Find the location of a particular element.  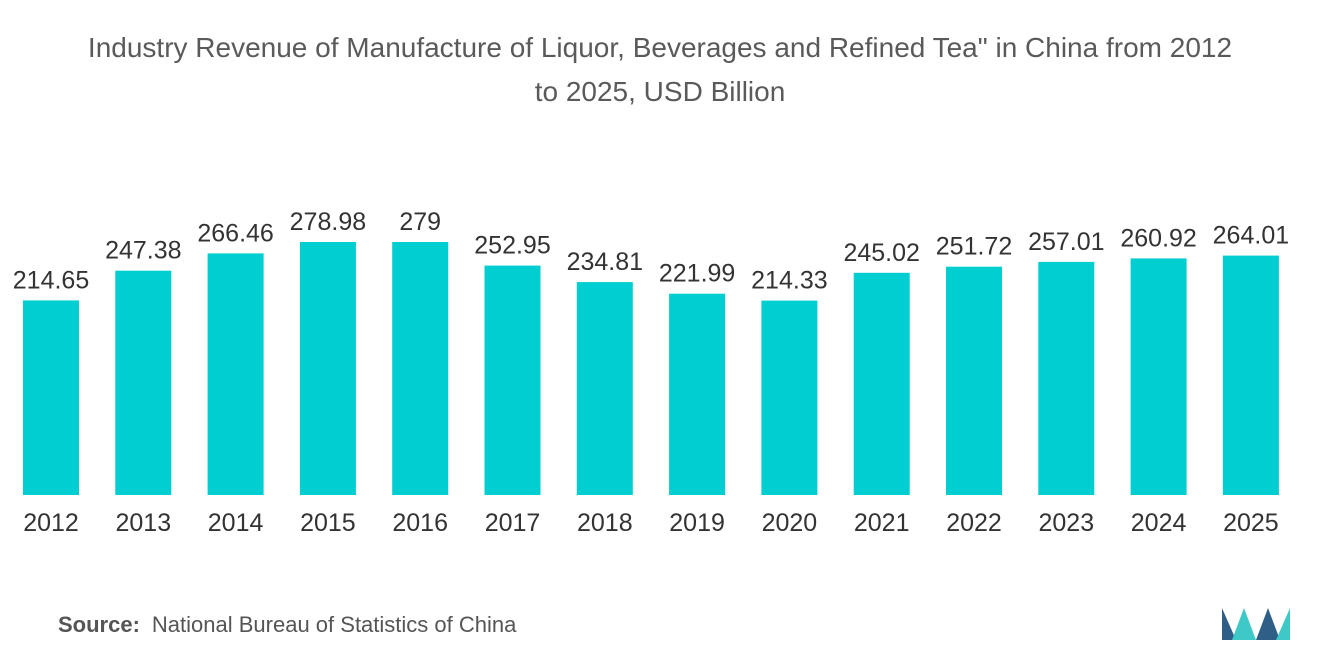

value-label-2024: 260.92 is located at coordinates (1158, 238).